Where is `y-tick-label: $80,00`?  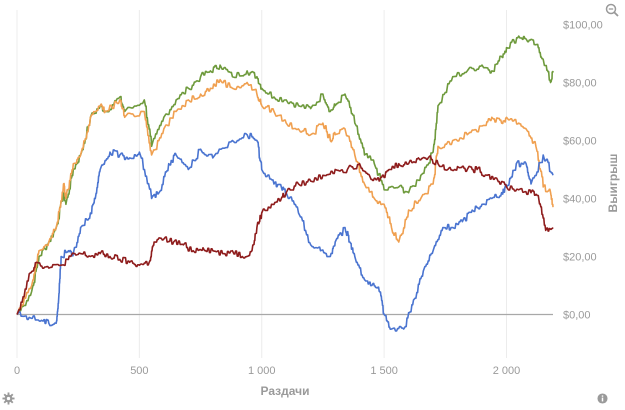 y-tick-label: $80,00 is located at coordinates (580, 84).